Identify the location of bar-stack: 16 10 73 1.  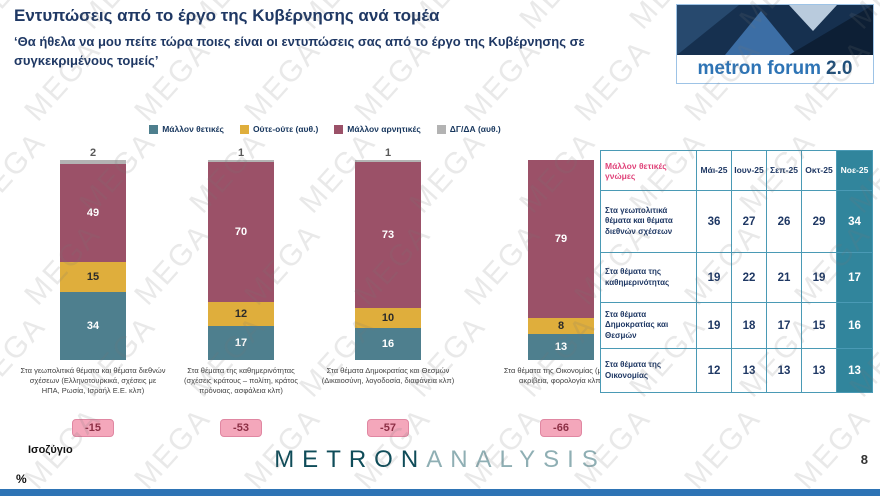
(388, 253).